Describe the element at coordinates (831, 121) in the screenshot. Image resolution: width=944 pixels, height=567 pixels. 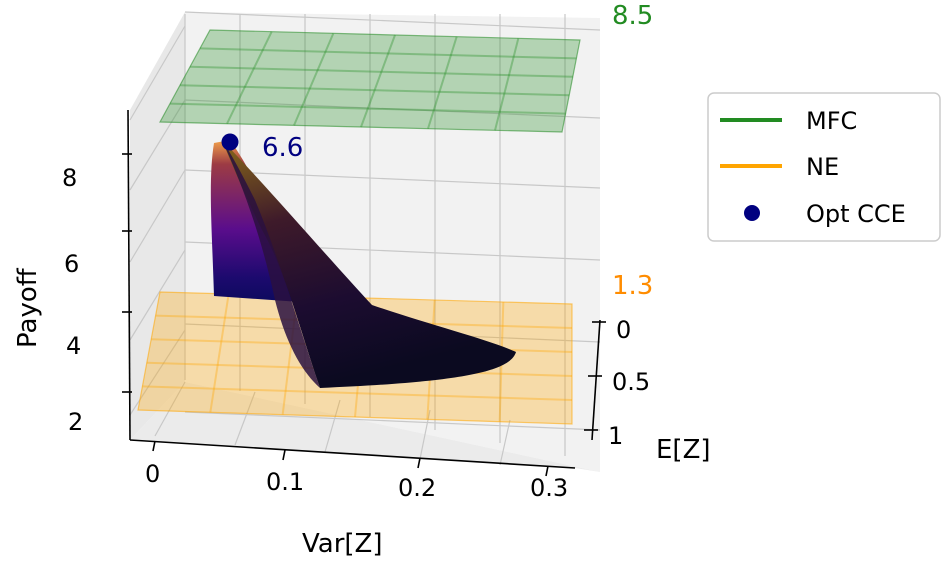
I see `legend-mfc-label: MFC` at that location.